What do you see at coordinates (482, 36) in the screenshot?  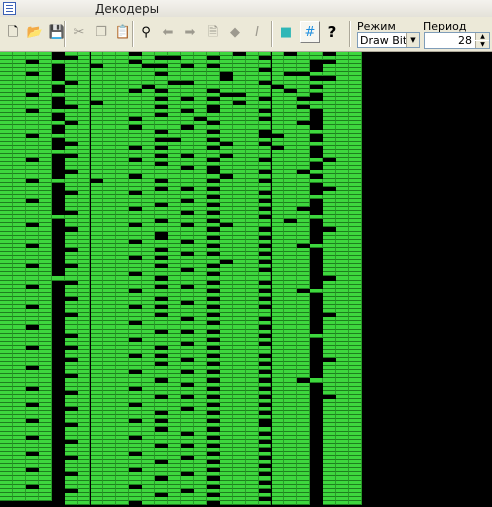 I see `spin-up-icon: ▲` at bounding box center [482, 36].